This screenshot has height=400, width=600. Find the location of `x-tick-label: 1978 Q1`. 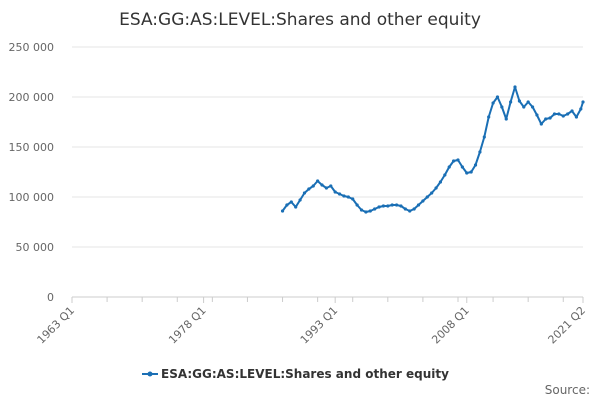

x-tick-label: 1978 Q1 is located at coordinates (187, 325).